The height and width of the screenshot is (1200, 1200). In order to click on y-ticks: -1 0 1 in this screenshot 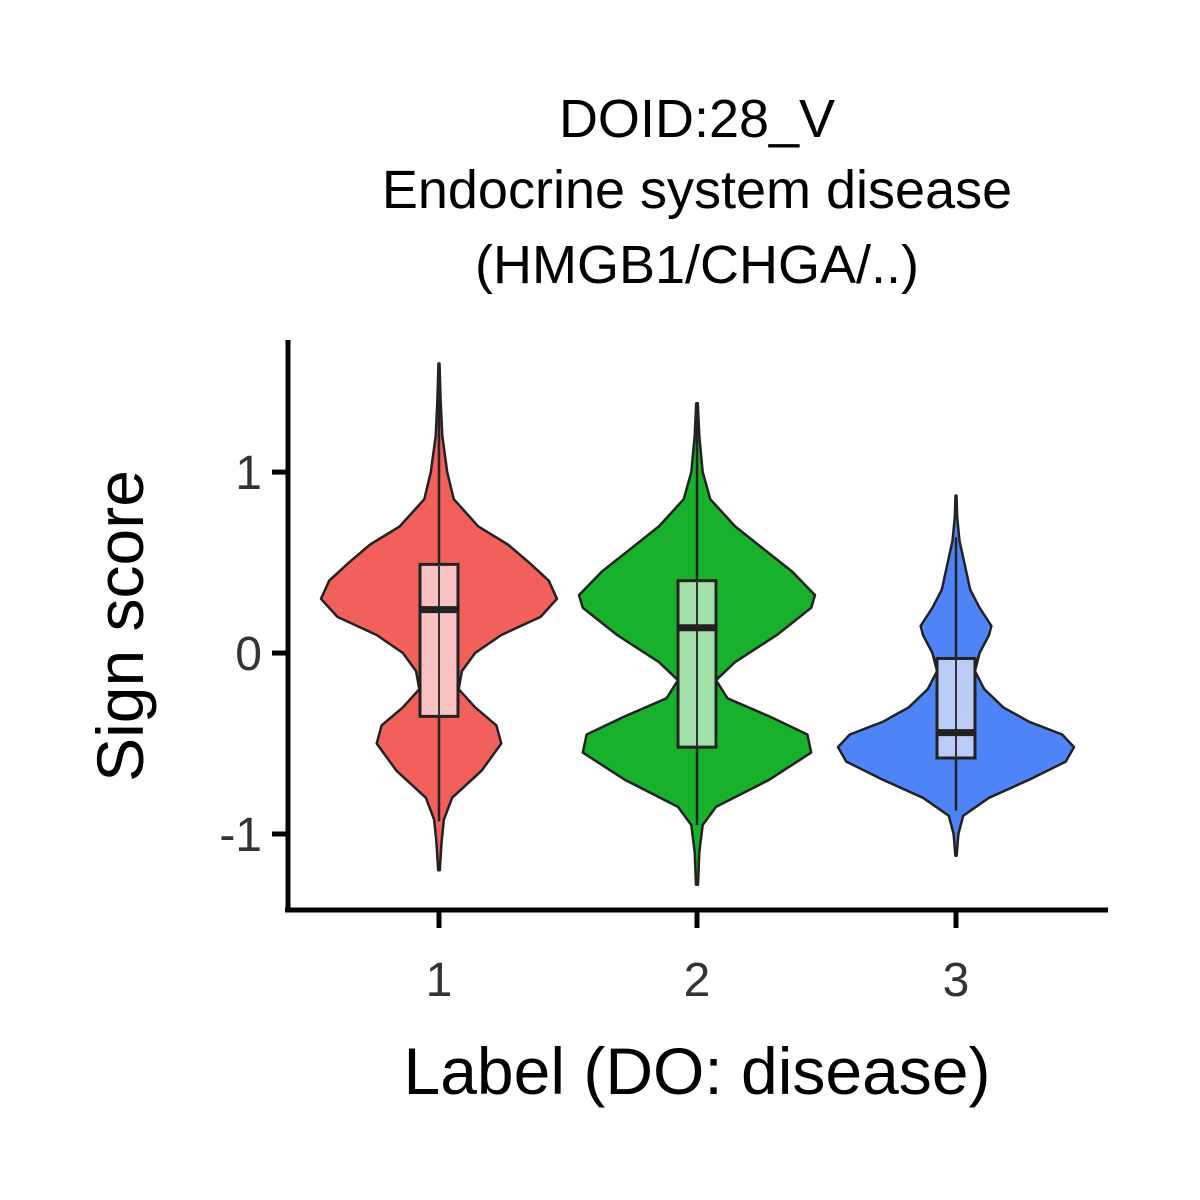, I will do `click(253, 654)`.